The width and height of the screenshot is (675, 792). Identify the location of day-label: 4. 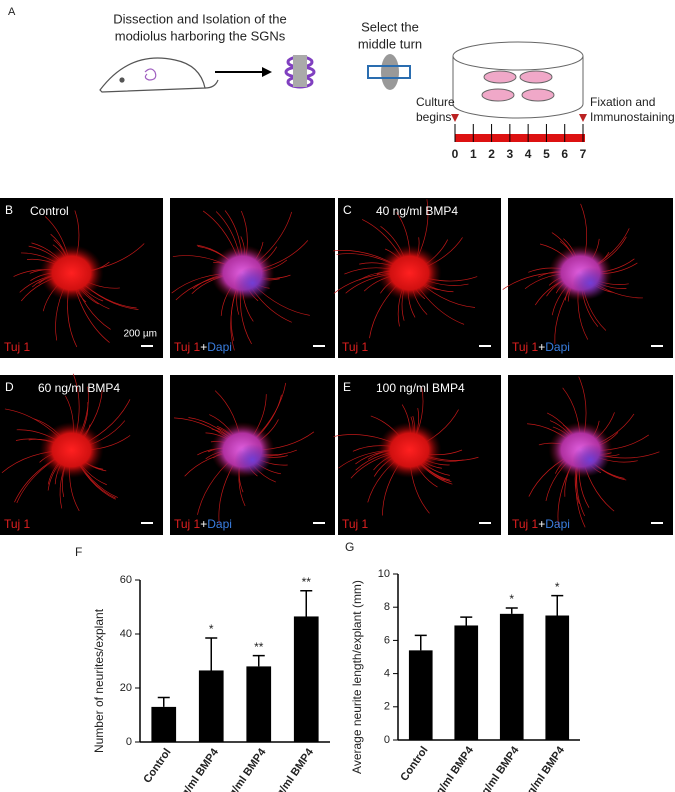
(528, 154).